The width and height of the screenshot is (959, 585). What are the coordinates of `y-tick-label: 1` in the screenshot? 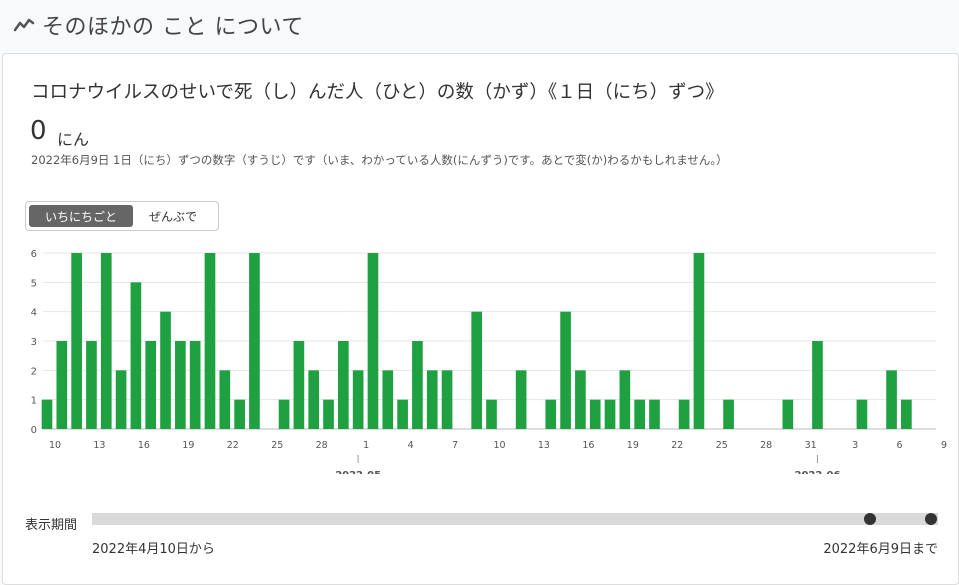 It's located at (34, 401).